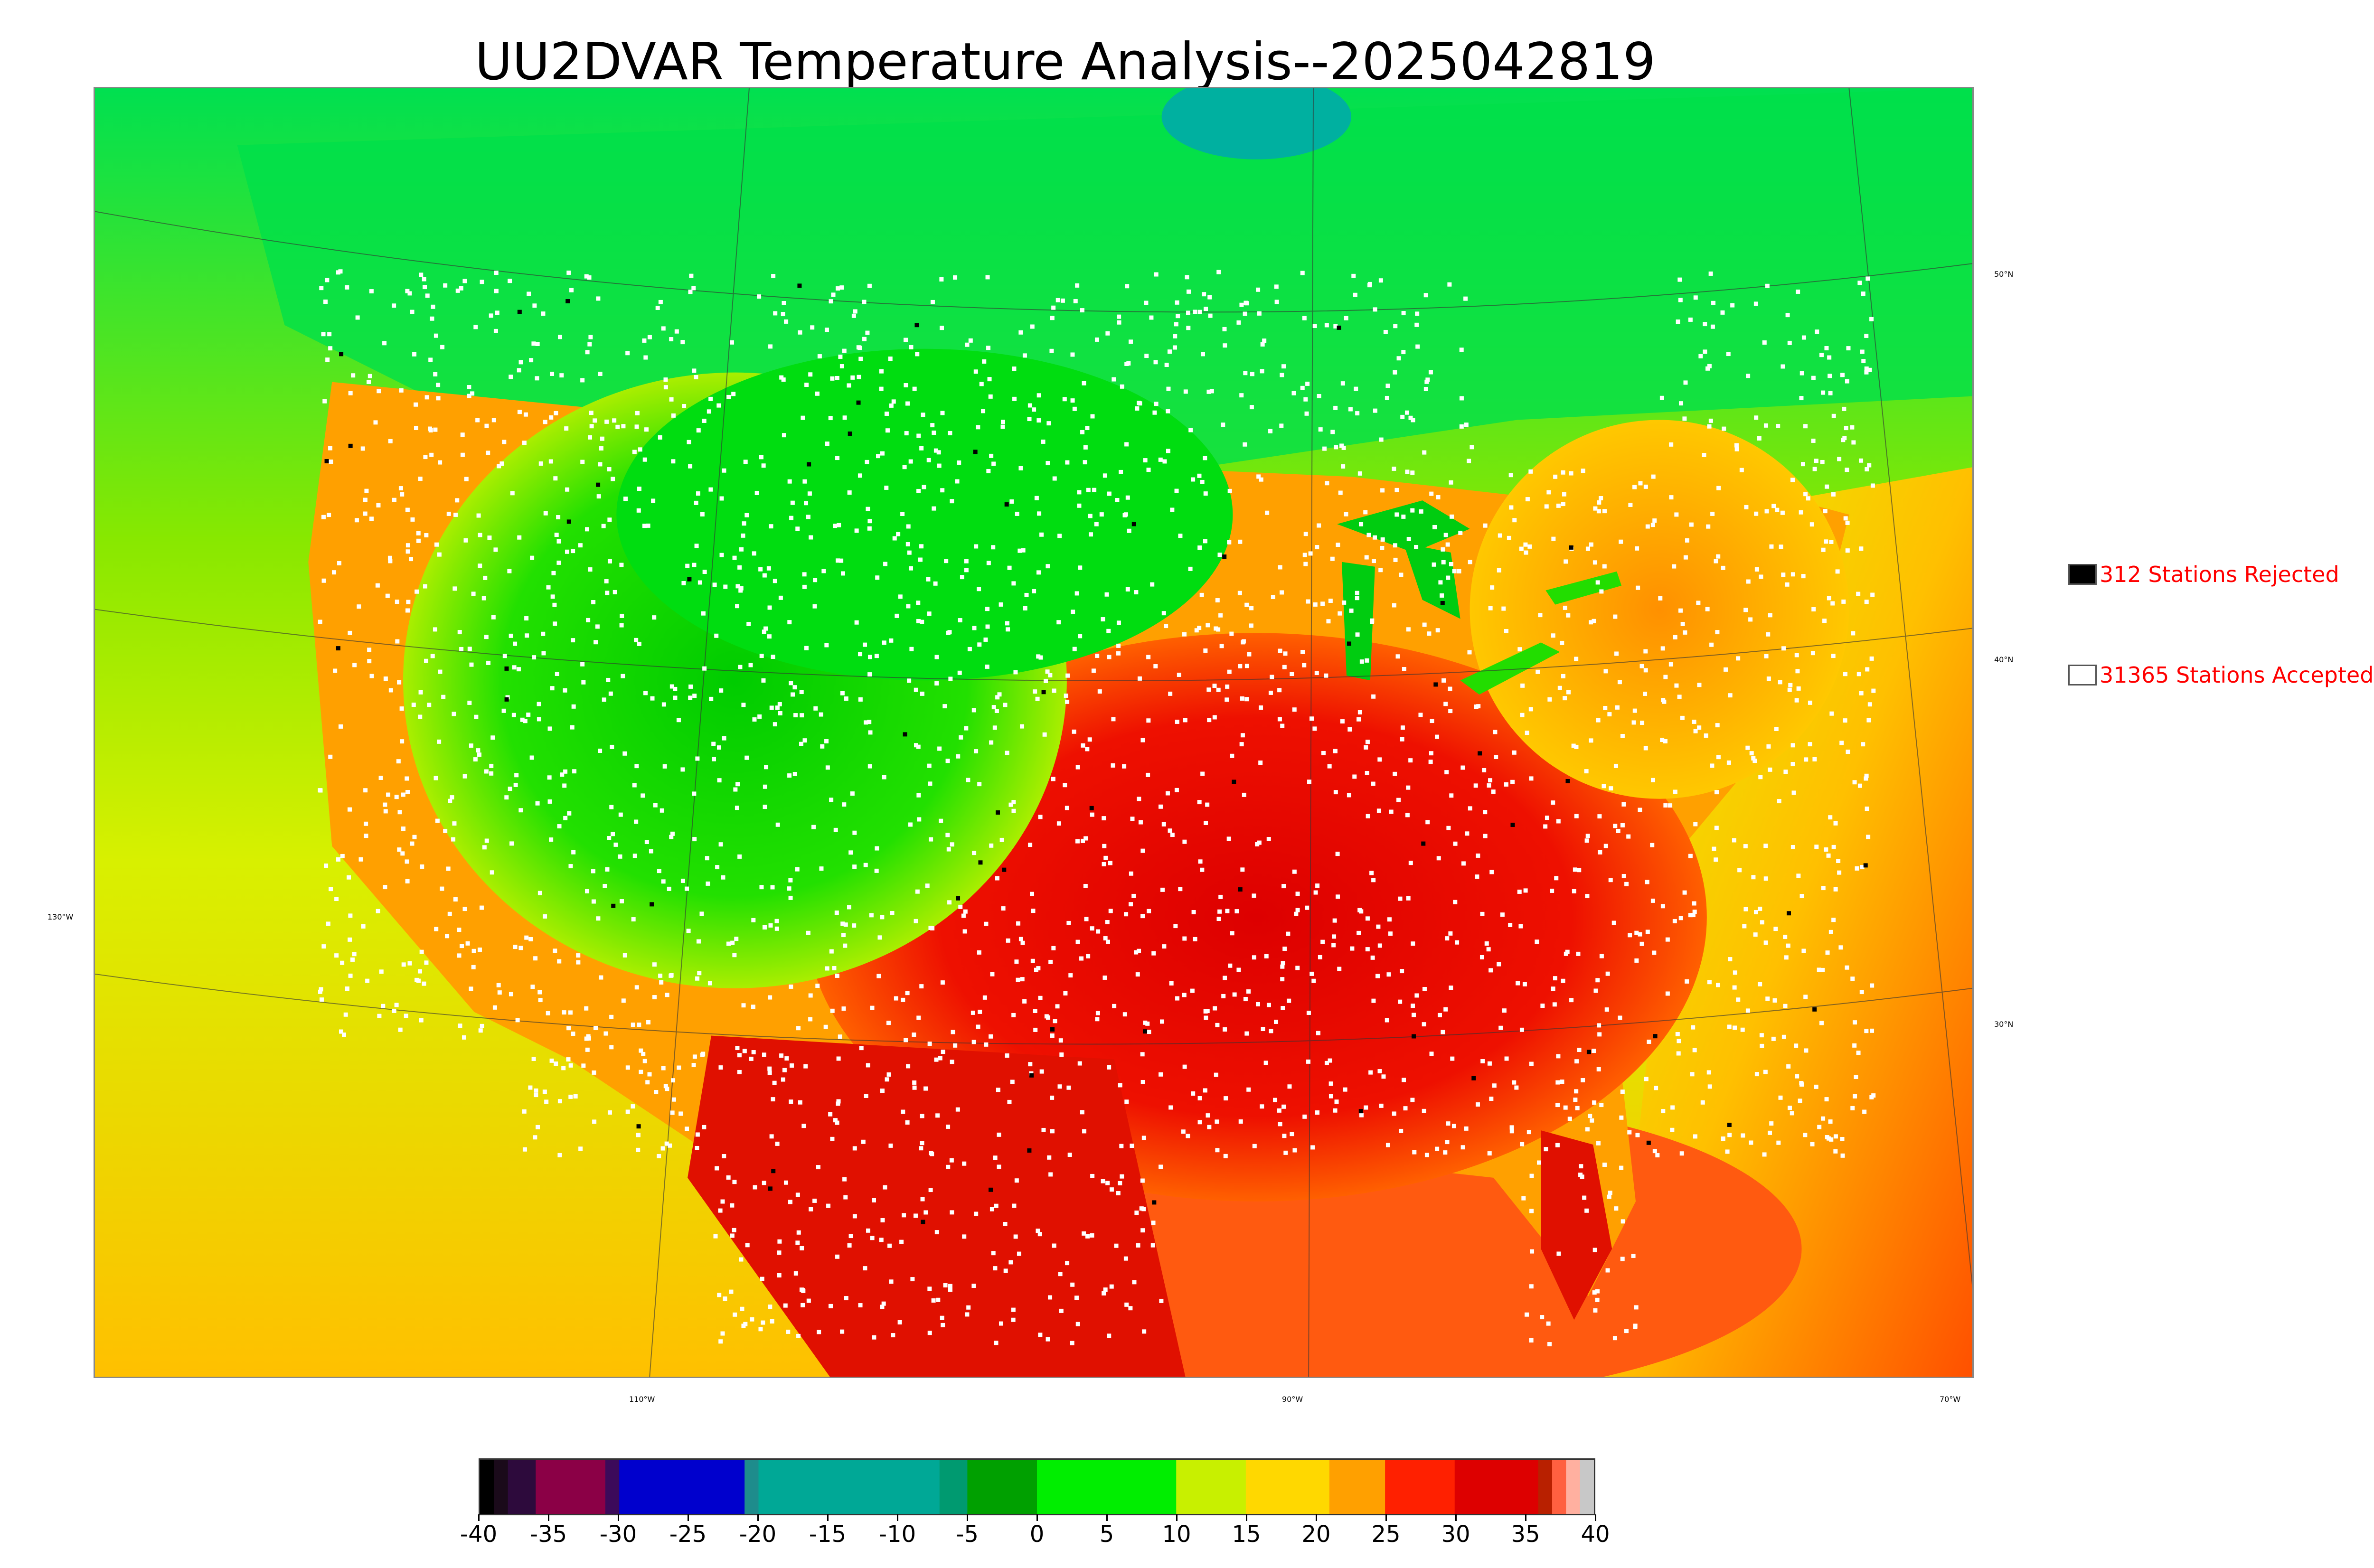 The height and width of the screenshot is (1568, 2374). Describe the element at coordinates (1037, 1534) in the screenshot. I see `colorbar-tick-label: 0` at that location.